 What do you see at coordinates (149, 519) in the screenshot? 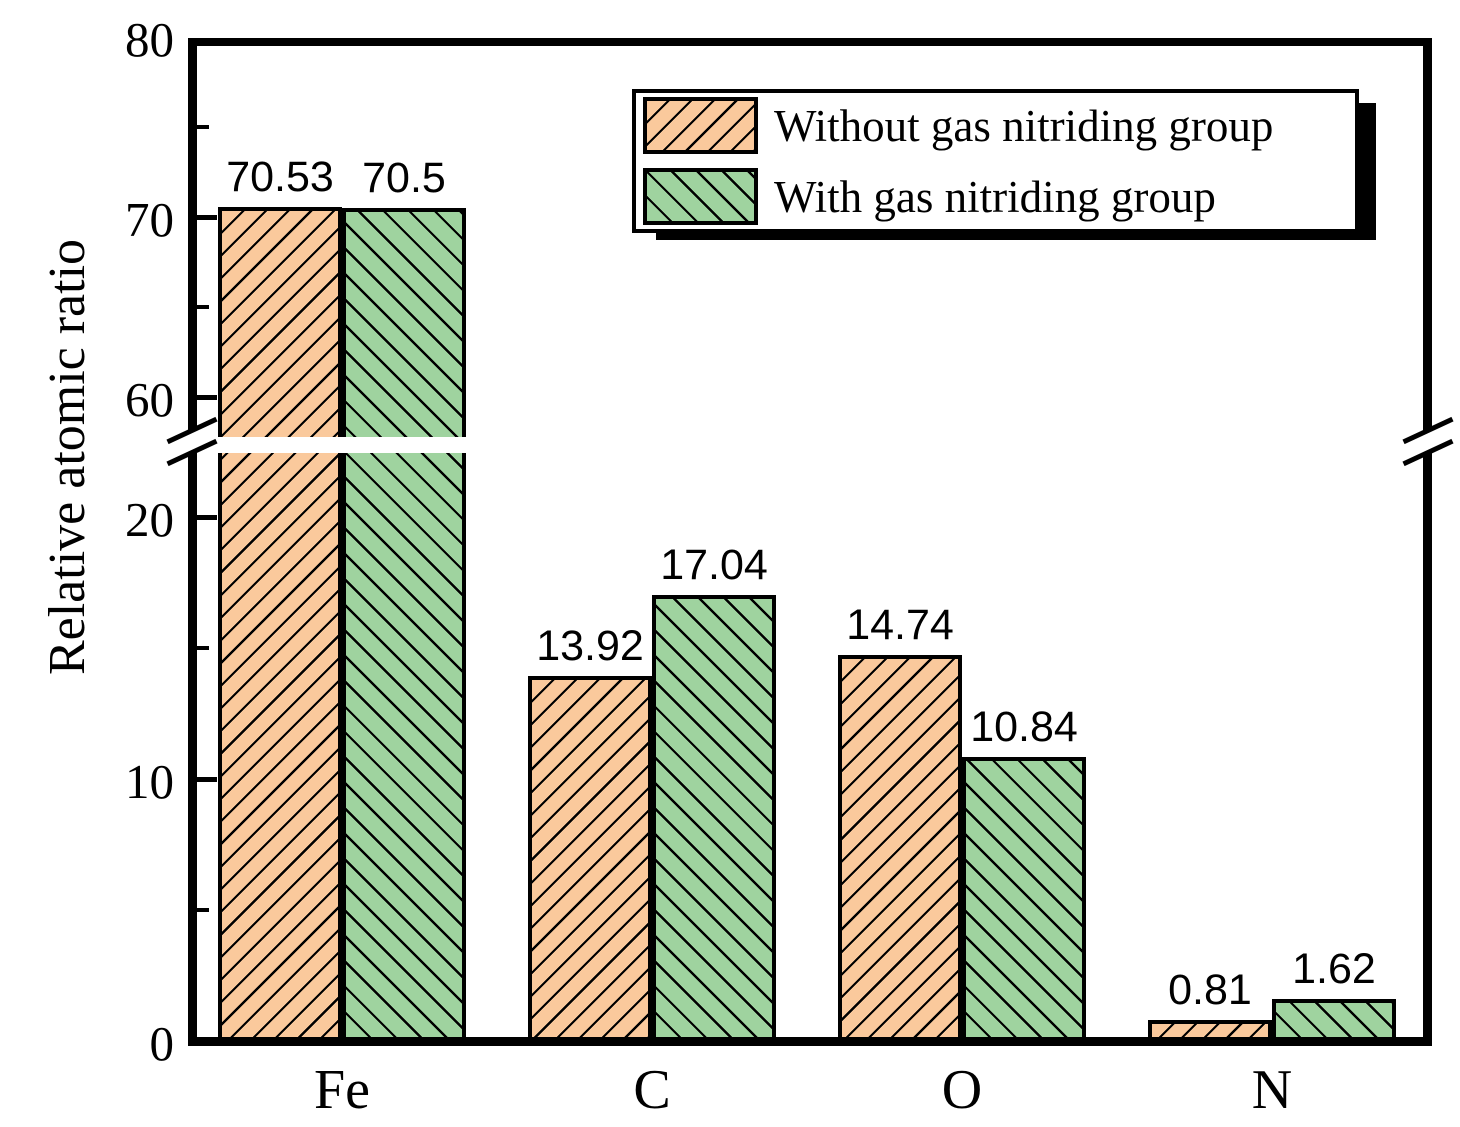
I see `y-tick-label-20: 20` at bounding box center [149, 519].